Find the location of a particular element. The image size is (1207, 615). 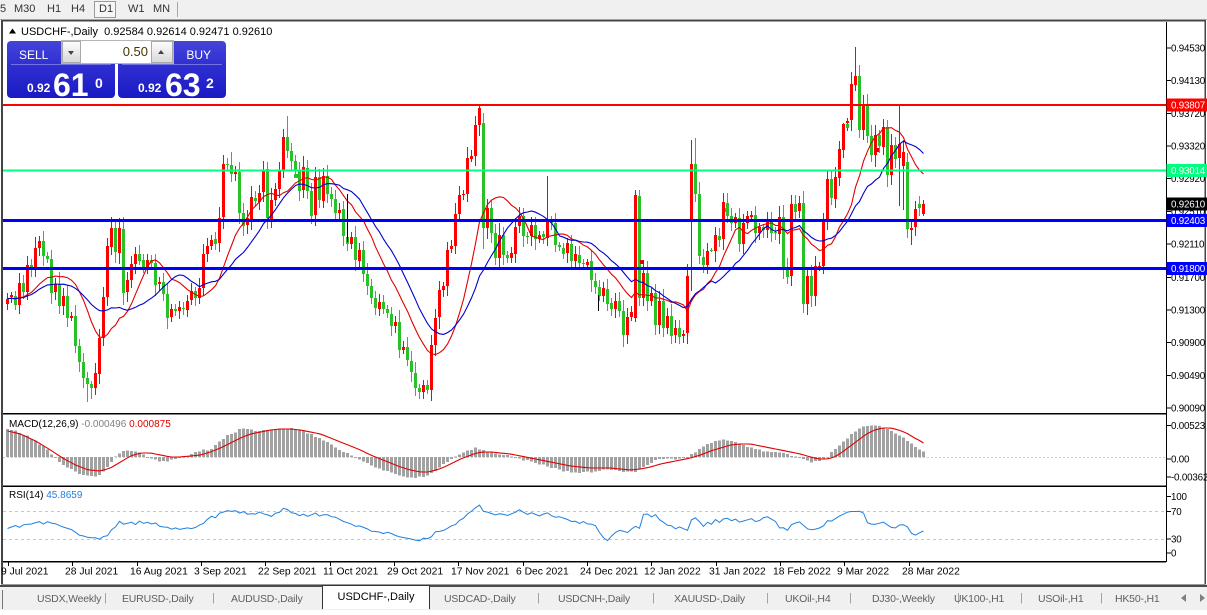

svg-text: 0.00523 is located at coordinates (1188, 426).